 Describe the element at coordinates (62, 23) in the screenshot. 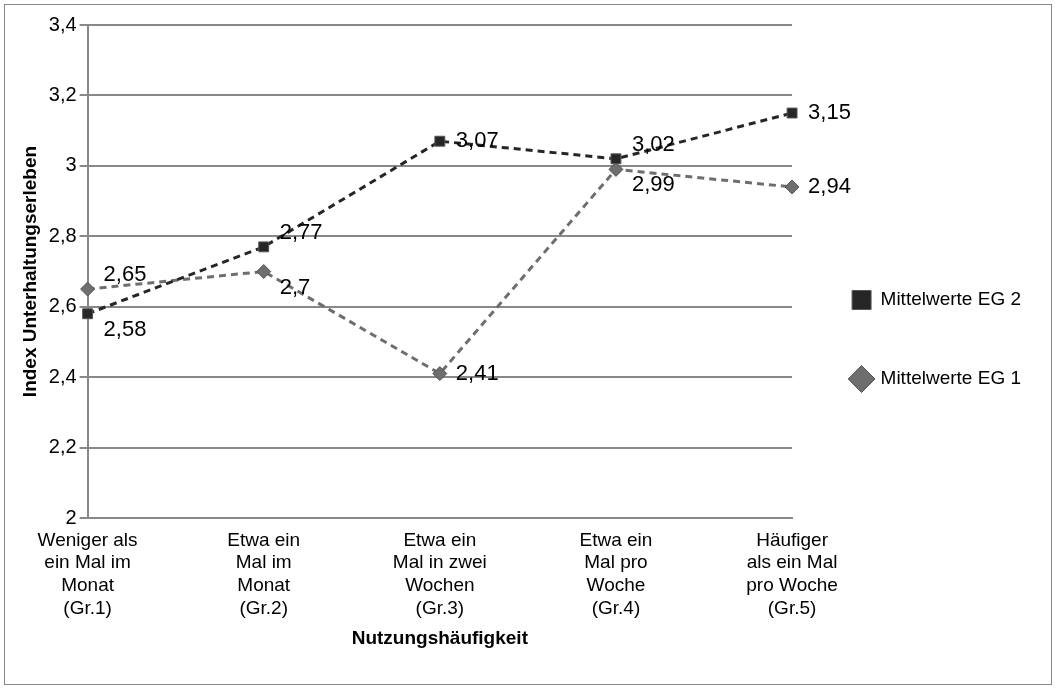

I see `y-tick-label: 3,4` at that location.